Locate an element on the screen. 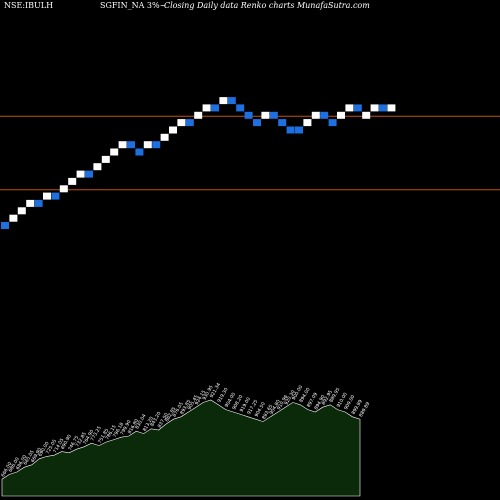  volume-area-path is located at coordinates (181, 448).